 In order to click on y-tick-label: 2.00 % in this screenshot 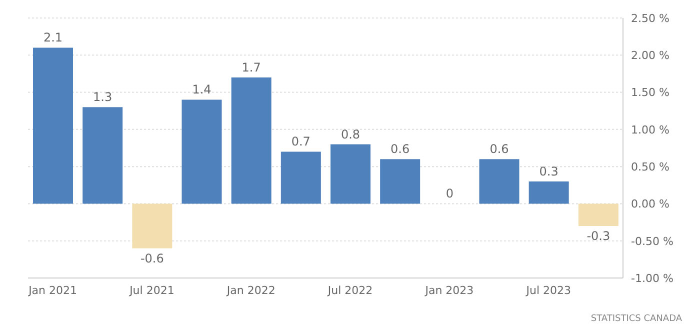, I will do `click(650, 55)`.